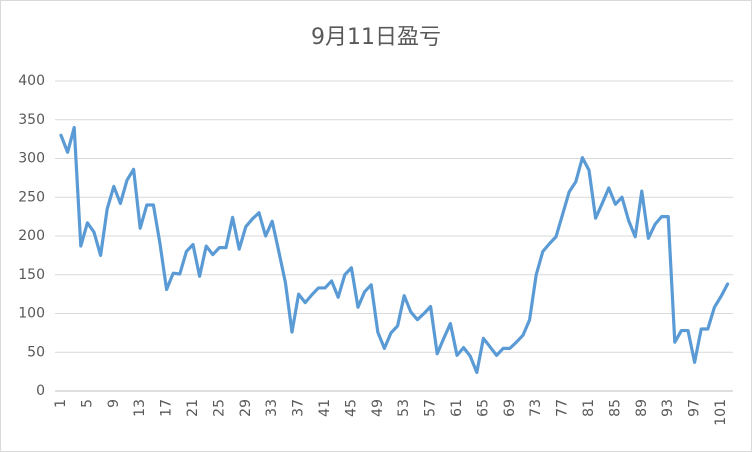  Describe the element at coordinates (510, 408) in the screenshot. I see `x-tick-label: 69` at that location.